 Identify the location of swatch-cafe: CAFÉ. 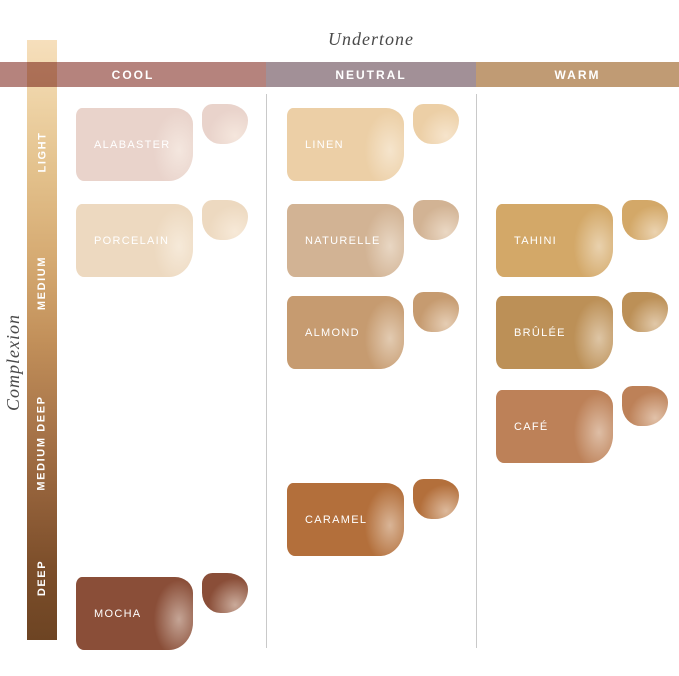
(582, 426).